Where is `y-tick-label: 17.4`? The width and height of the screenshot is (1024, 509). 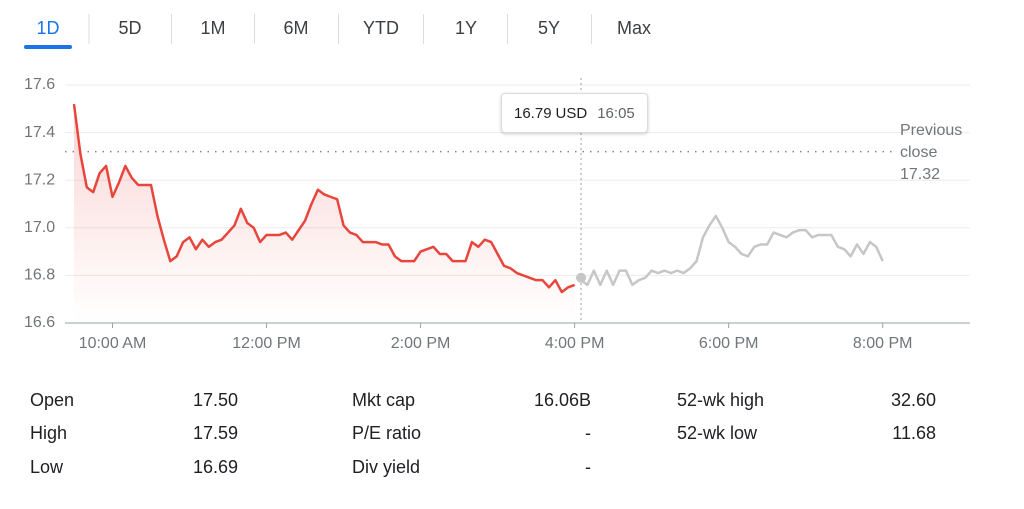
y-tick-label: 17.4 is located at coordinates (39, 132).